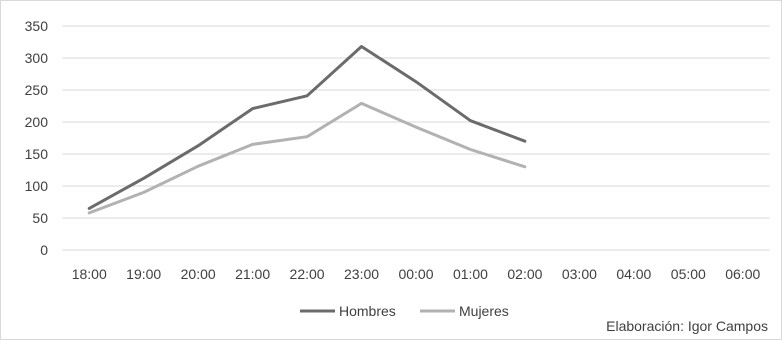  Describe the element at coordinates (198, 274) in the screenshot. I see `x-tick-label: 20:00` at that location.